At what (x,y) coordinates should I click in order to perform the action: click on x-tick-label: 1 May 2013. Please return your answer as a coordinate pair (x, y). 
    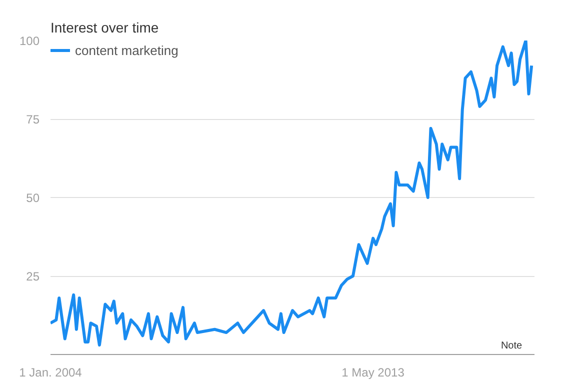
    Looking at the image, I should click on (373, 373).